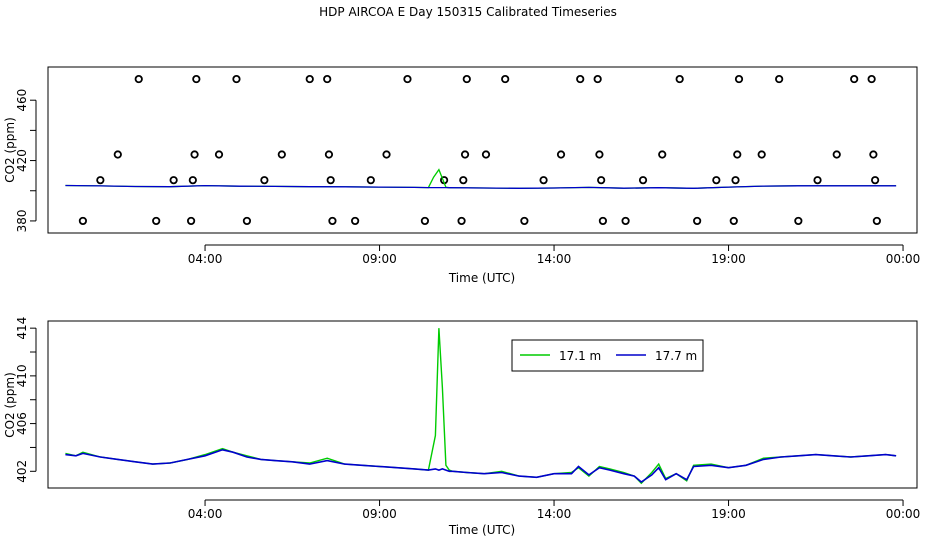 The image size is (936, 540). I want to click on series-line-17-7-m, so click(481, 466).